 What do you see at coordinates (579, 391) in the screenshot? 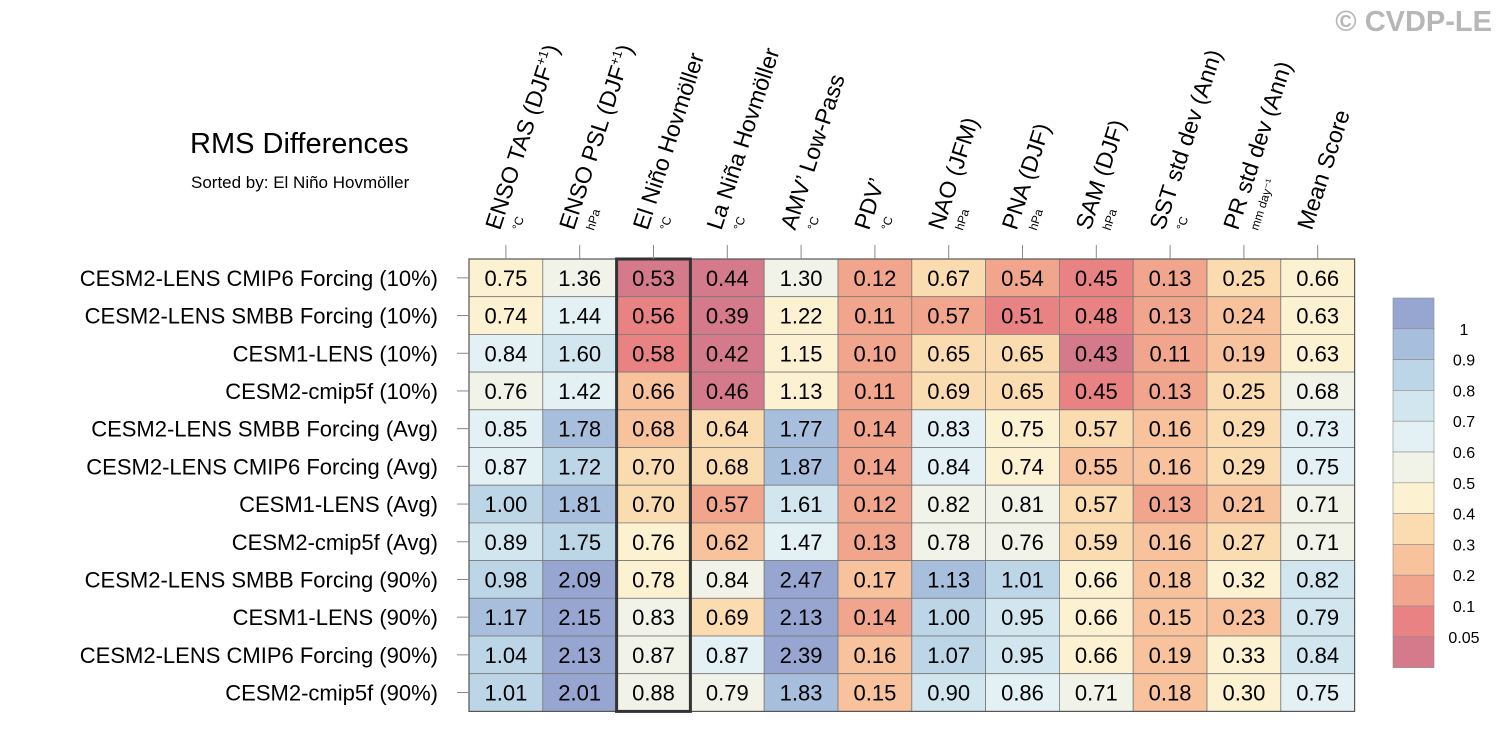
I see `cell-value-label: 1.42` at bounding box center [579, 391].